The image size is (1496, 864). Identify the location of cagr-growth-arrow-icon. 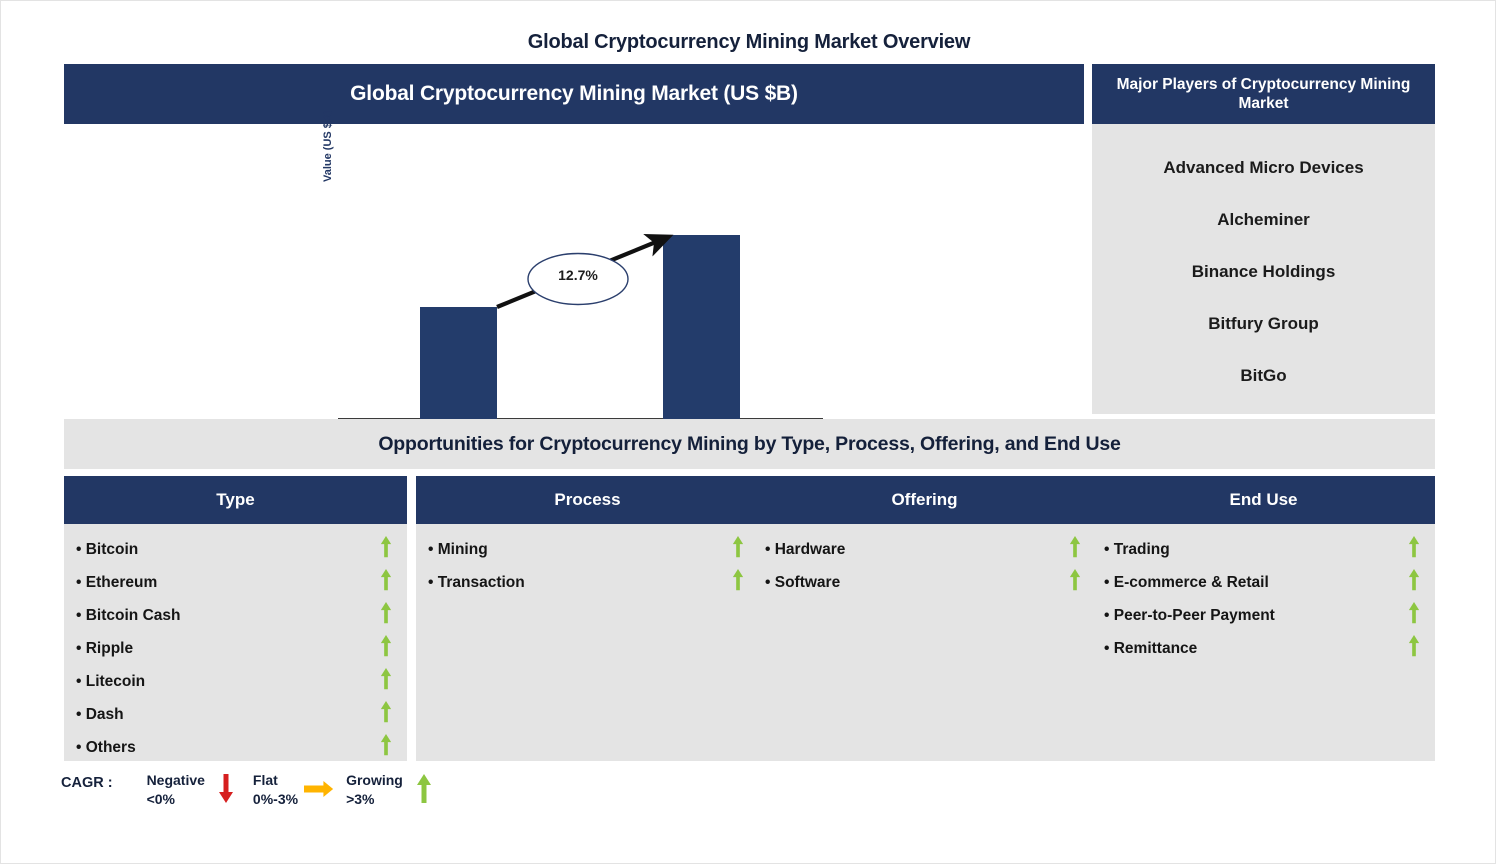
(585, 271).